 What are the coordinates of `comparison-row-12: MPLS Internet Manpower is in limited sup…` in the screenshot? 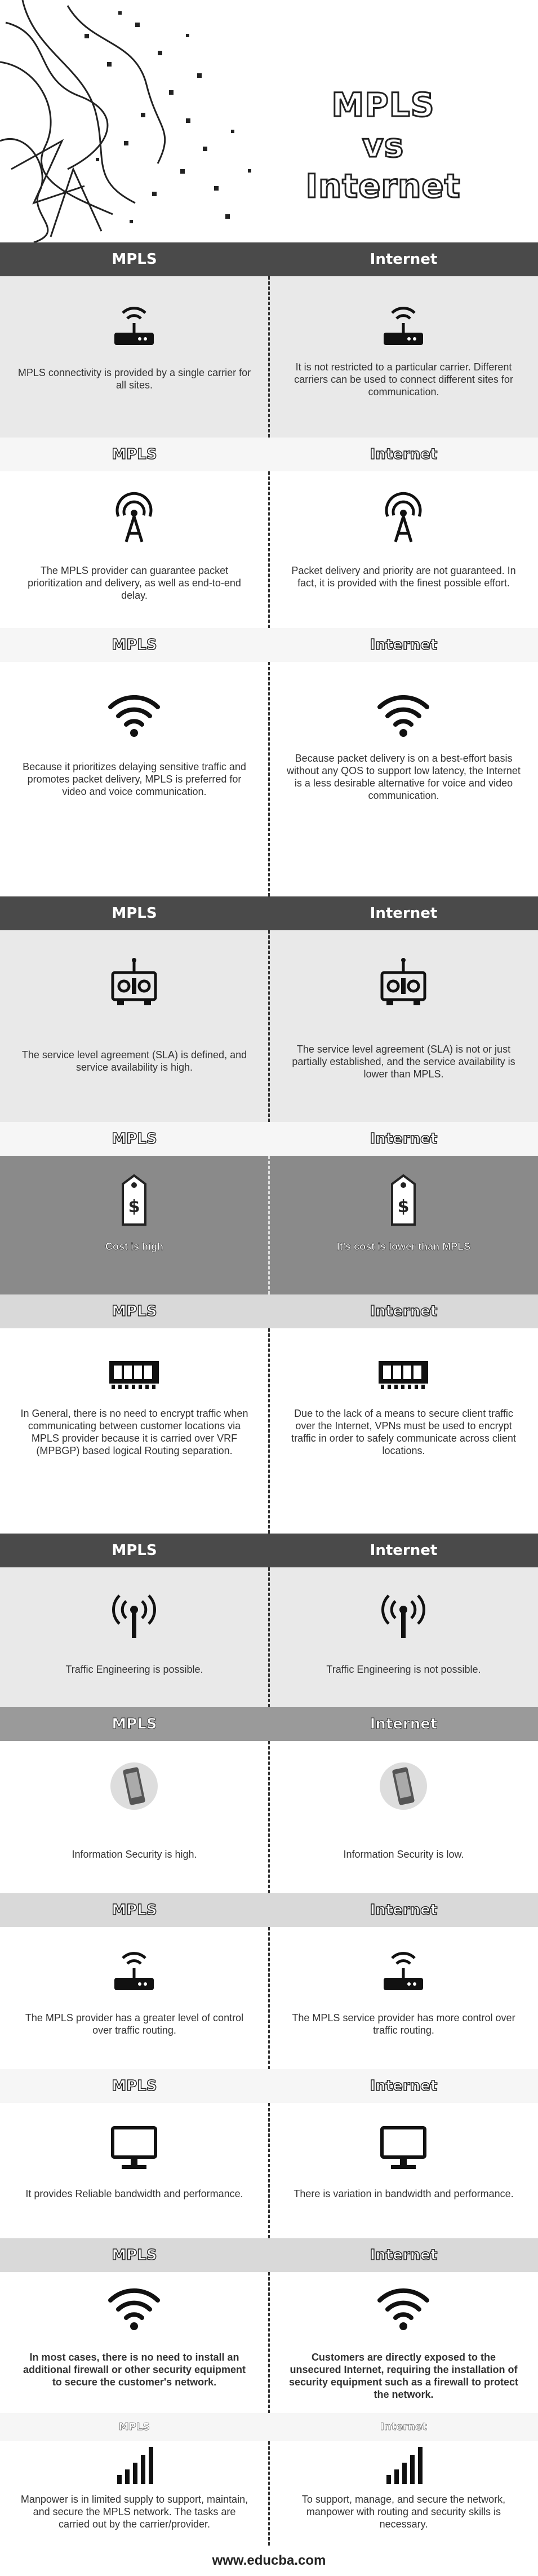 It's located at (269, 2479).